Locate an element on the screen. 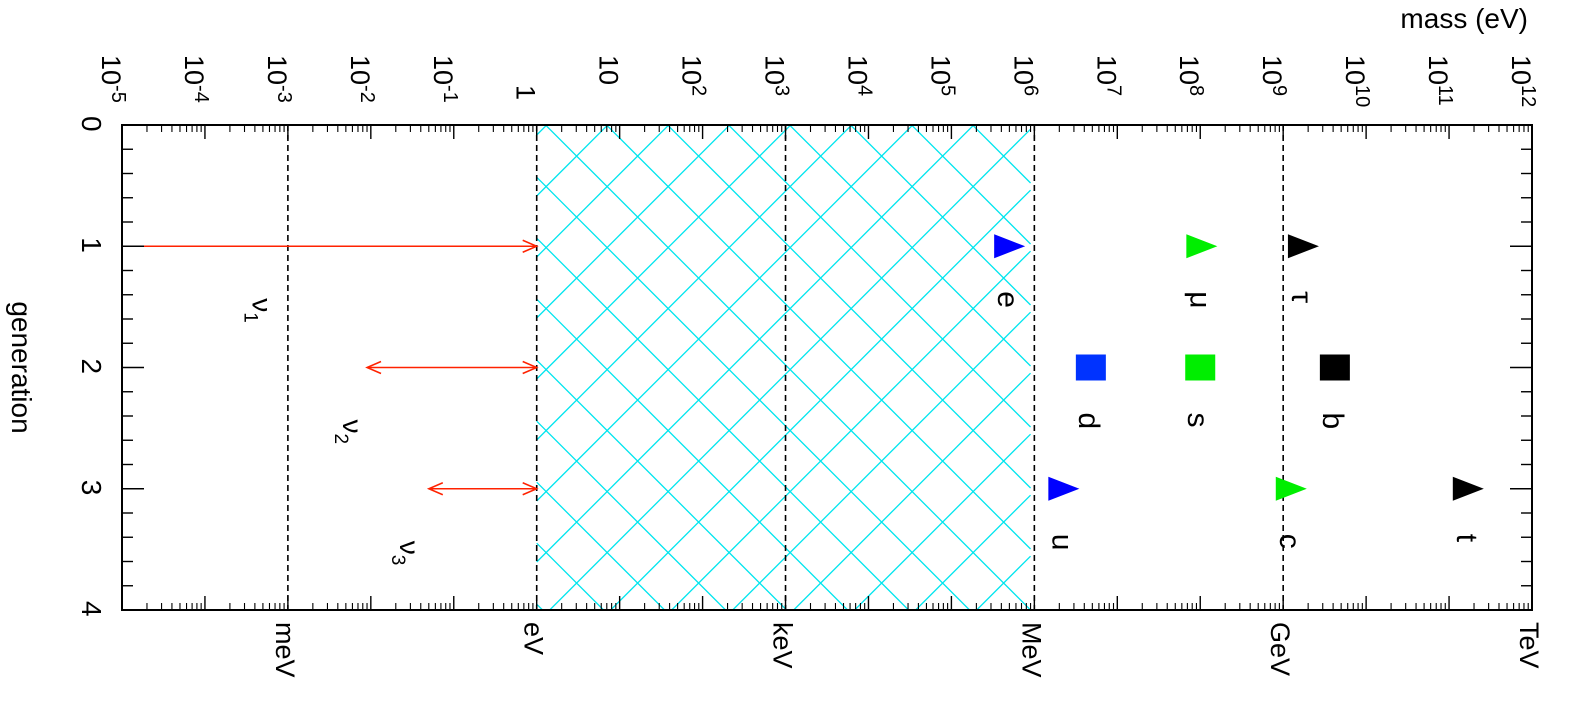 The width and height of the screenshot is (1594, 704). x-tick-label-1: 1 is located at coordinates (526, 92).